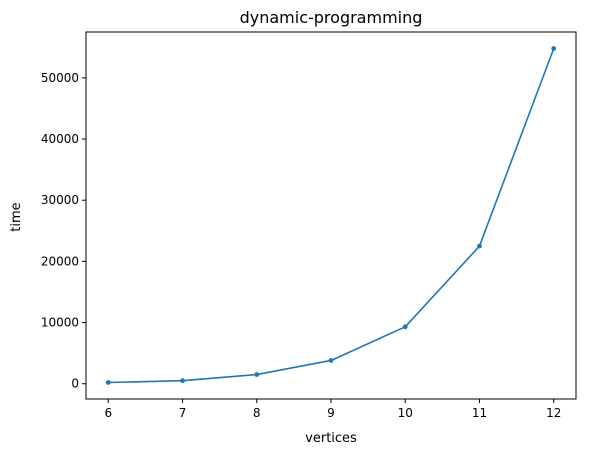 This screenshot has width=589, height=455. What do you see at coordinates (108, 413) in the screenshot?
I see `x-tick-label: 6` at bounding box center [108, 413].